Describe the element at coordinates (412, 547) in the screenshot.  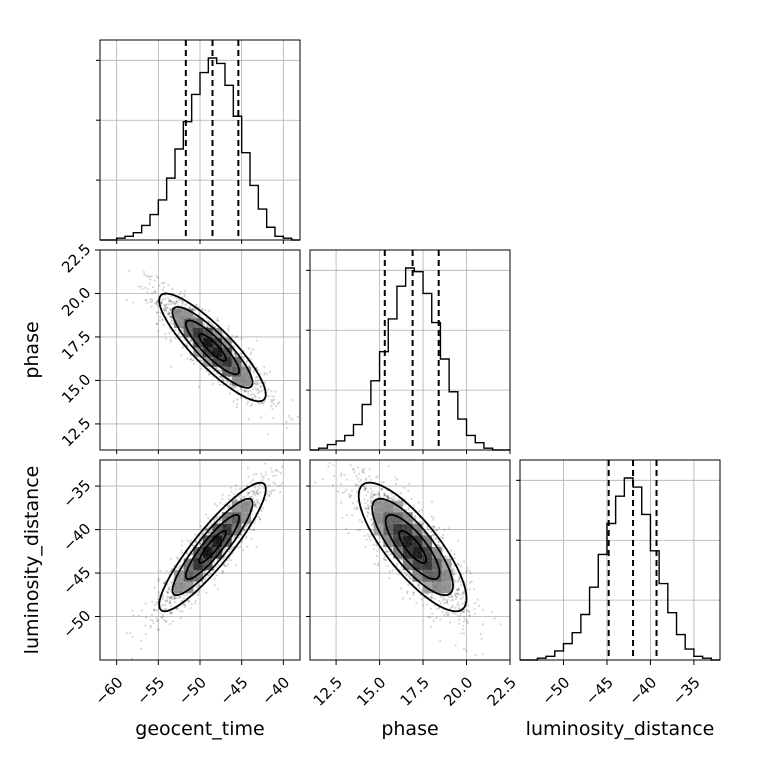
I see `contour-1sigma` at that location.